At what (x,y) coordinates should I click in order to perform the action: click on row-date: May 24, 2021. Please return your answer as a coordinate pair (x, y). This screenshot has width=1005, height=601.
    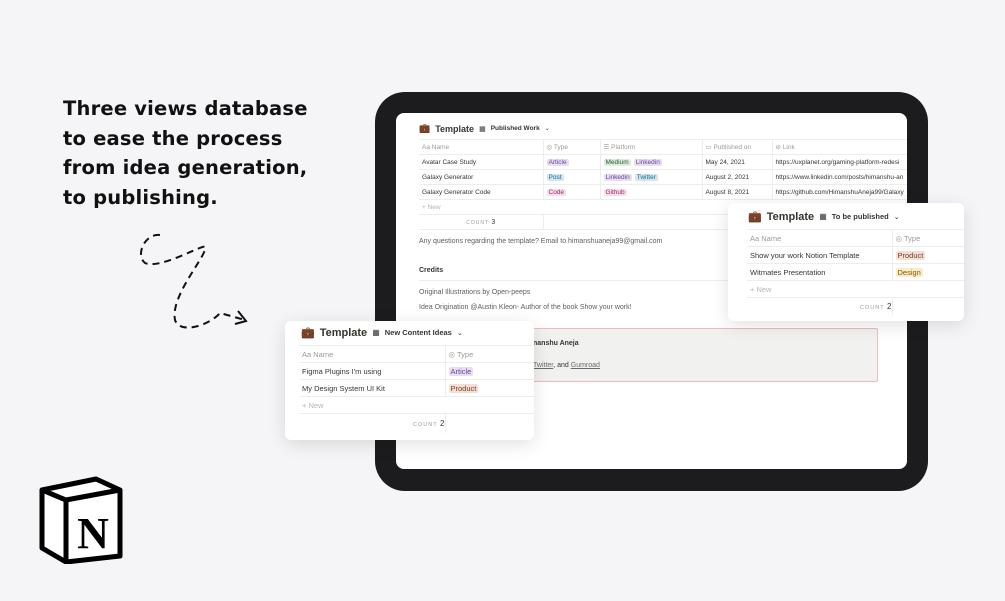
    Looking at the image, I should click on (737, 162).